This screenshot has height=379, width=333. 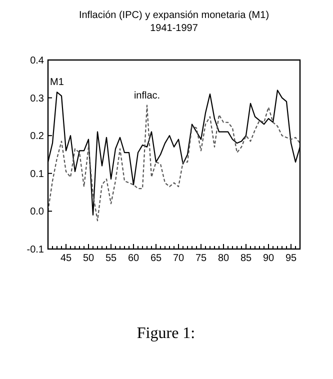 What do you see at coordinates (246, 258) in the screenshot?
I see `x-tick-label: 85` at bounding box center [246, 258].